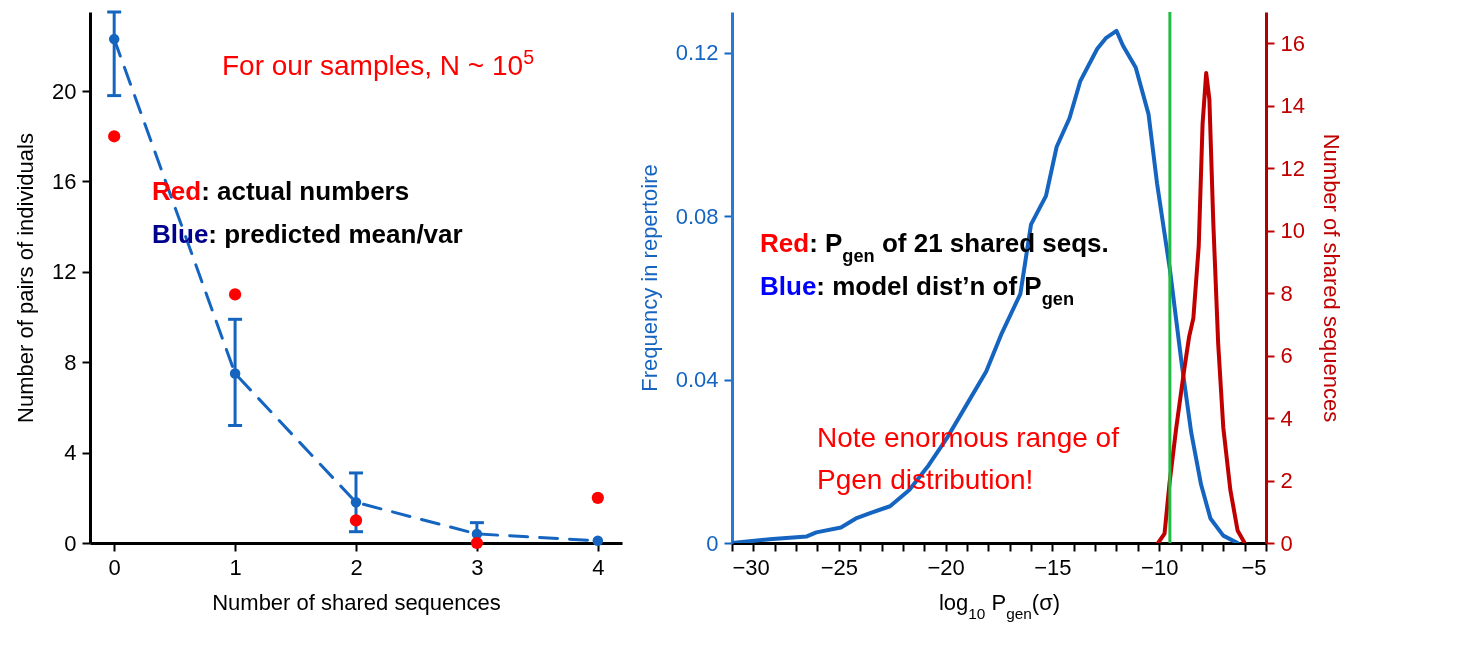  What do you see at coordinates (70, 453) in the screenshot?
I see `y-tick-label: 4` at bounding box center [70, 453].